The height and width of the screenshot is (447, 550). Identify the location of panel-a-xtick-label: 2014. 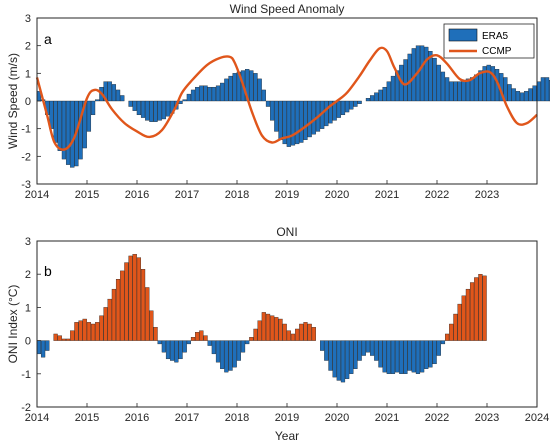
(37, 195).